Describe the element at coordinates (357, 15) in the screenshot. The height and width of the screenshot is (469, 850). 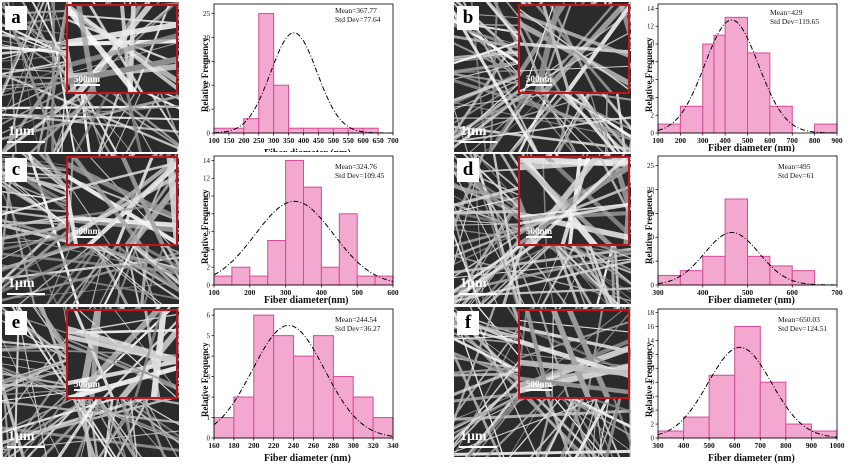
I see `stats-box: Mean=367.77 Std Dev=77.64` at that location.